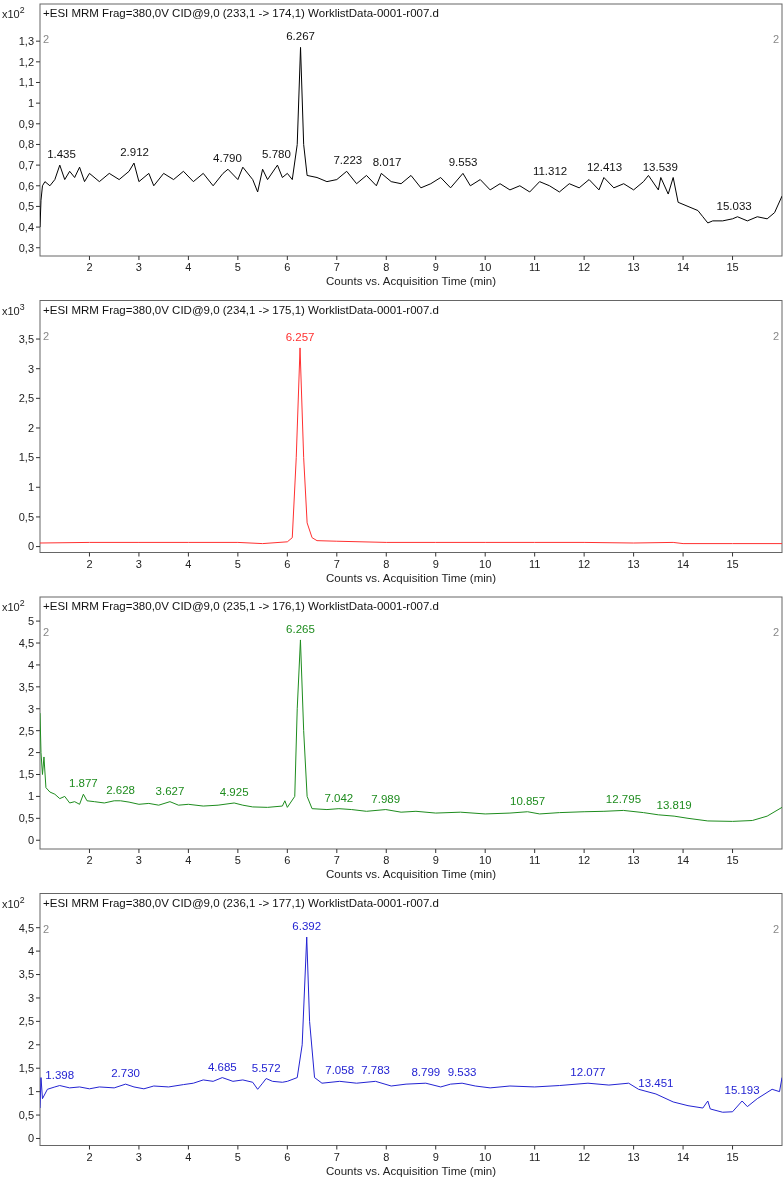 The height and width of the screenshot is (1186, 784). Describe the element at coordinates (375, 1070) in the screenshot. I see `annotation: 7.783` at that location.